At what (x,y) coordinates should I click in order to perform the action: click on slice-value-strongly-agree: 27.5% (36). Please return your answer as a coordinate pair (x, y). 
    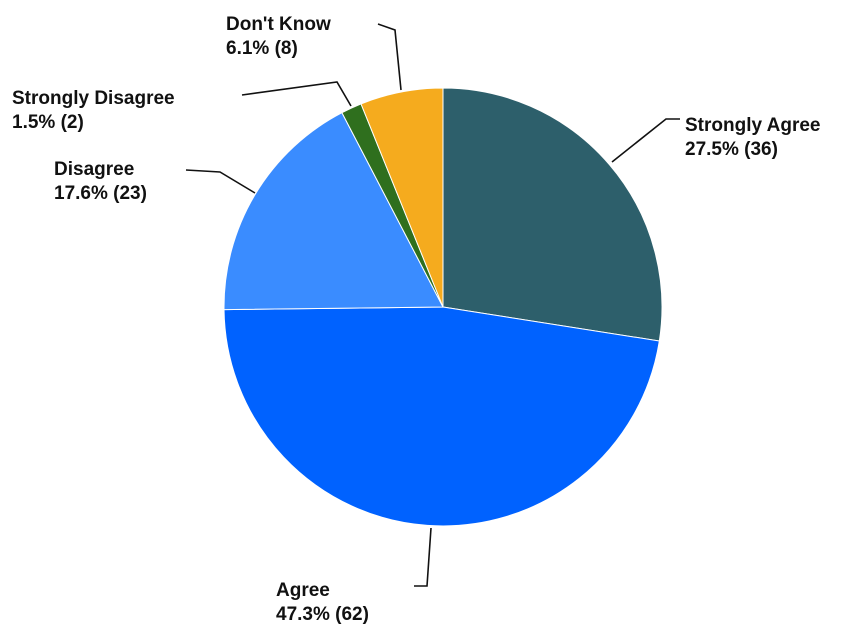
    Looking at the image, I should click on (731, 149).